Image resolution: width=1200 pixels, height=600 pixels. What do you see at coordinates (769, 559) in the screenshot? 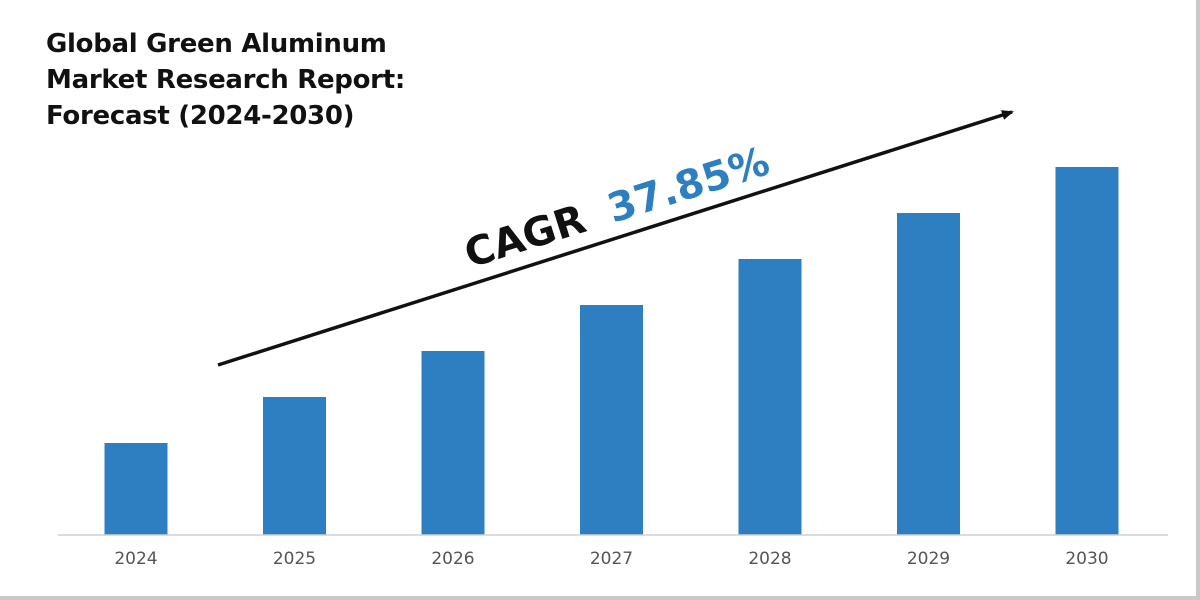
I see `x-tick-label-2028: 2028` at bounding box center [769, 559].